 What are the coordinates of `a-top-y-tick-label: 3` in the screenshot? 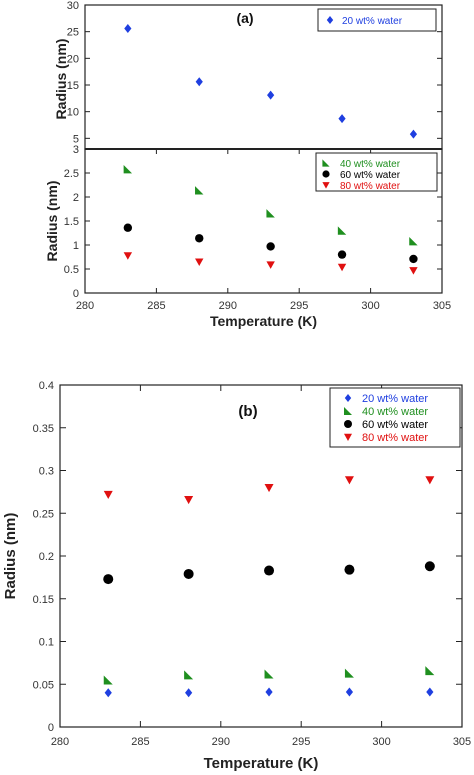 It's located at (76, 150).